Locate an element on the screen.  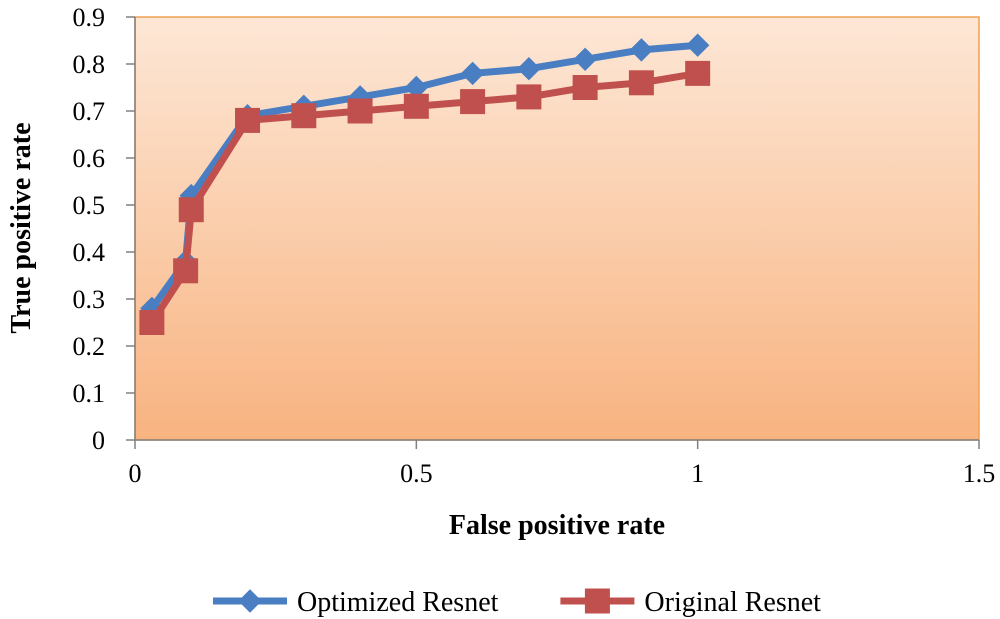
y-tick-label: 0 is located at coordinates (98, 440).